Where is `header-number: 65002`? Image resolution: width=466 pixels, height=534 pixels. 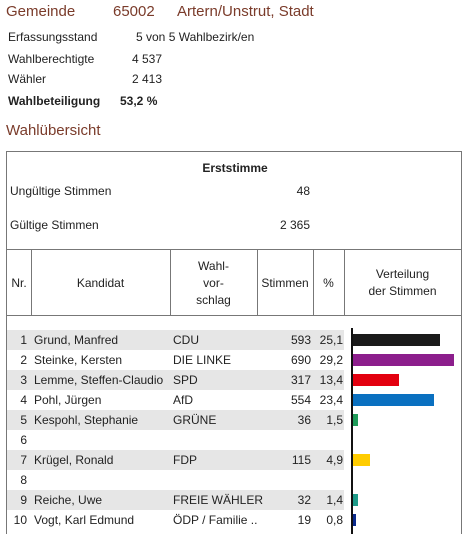
header-number: 65002 is located at coordinates (134, 11).